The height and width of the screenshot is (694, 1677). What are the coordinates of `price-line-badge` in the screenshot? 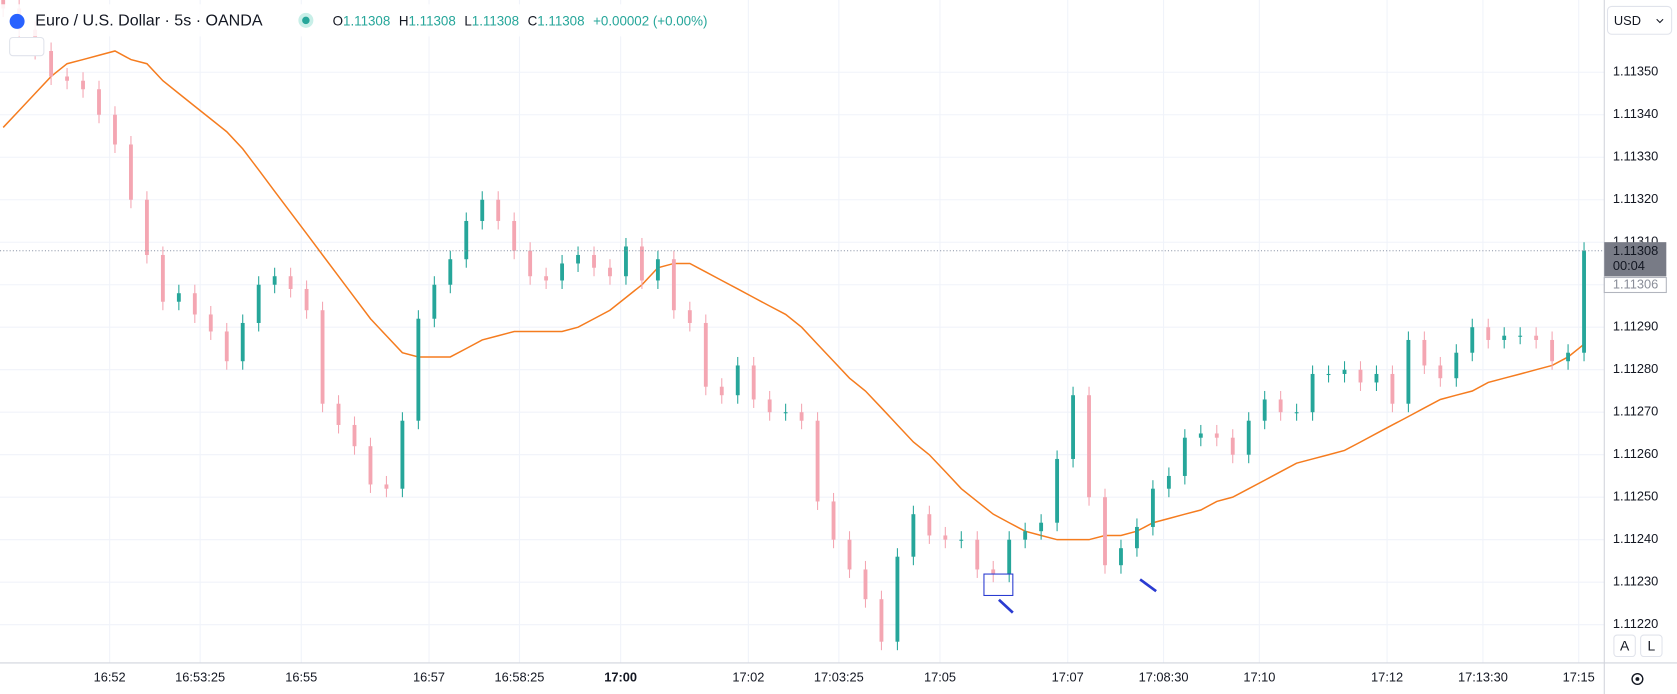 It's located at (1635, 285).